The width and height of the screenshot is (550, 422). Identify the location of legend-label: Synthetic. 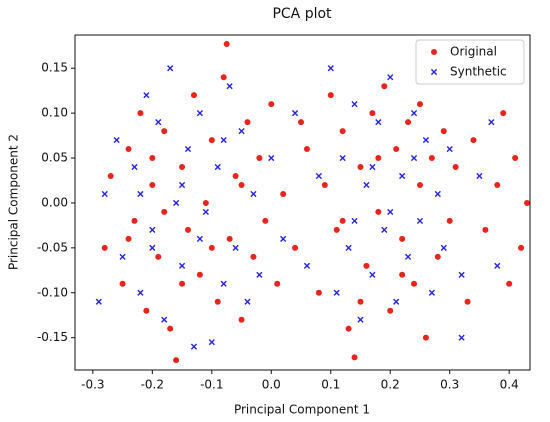
(478, 72).